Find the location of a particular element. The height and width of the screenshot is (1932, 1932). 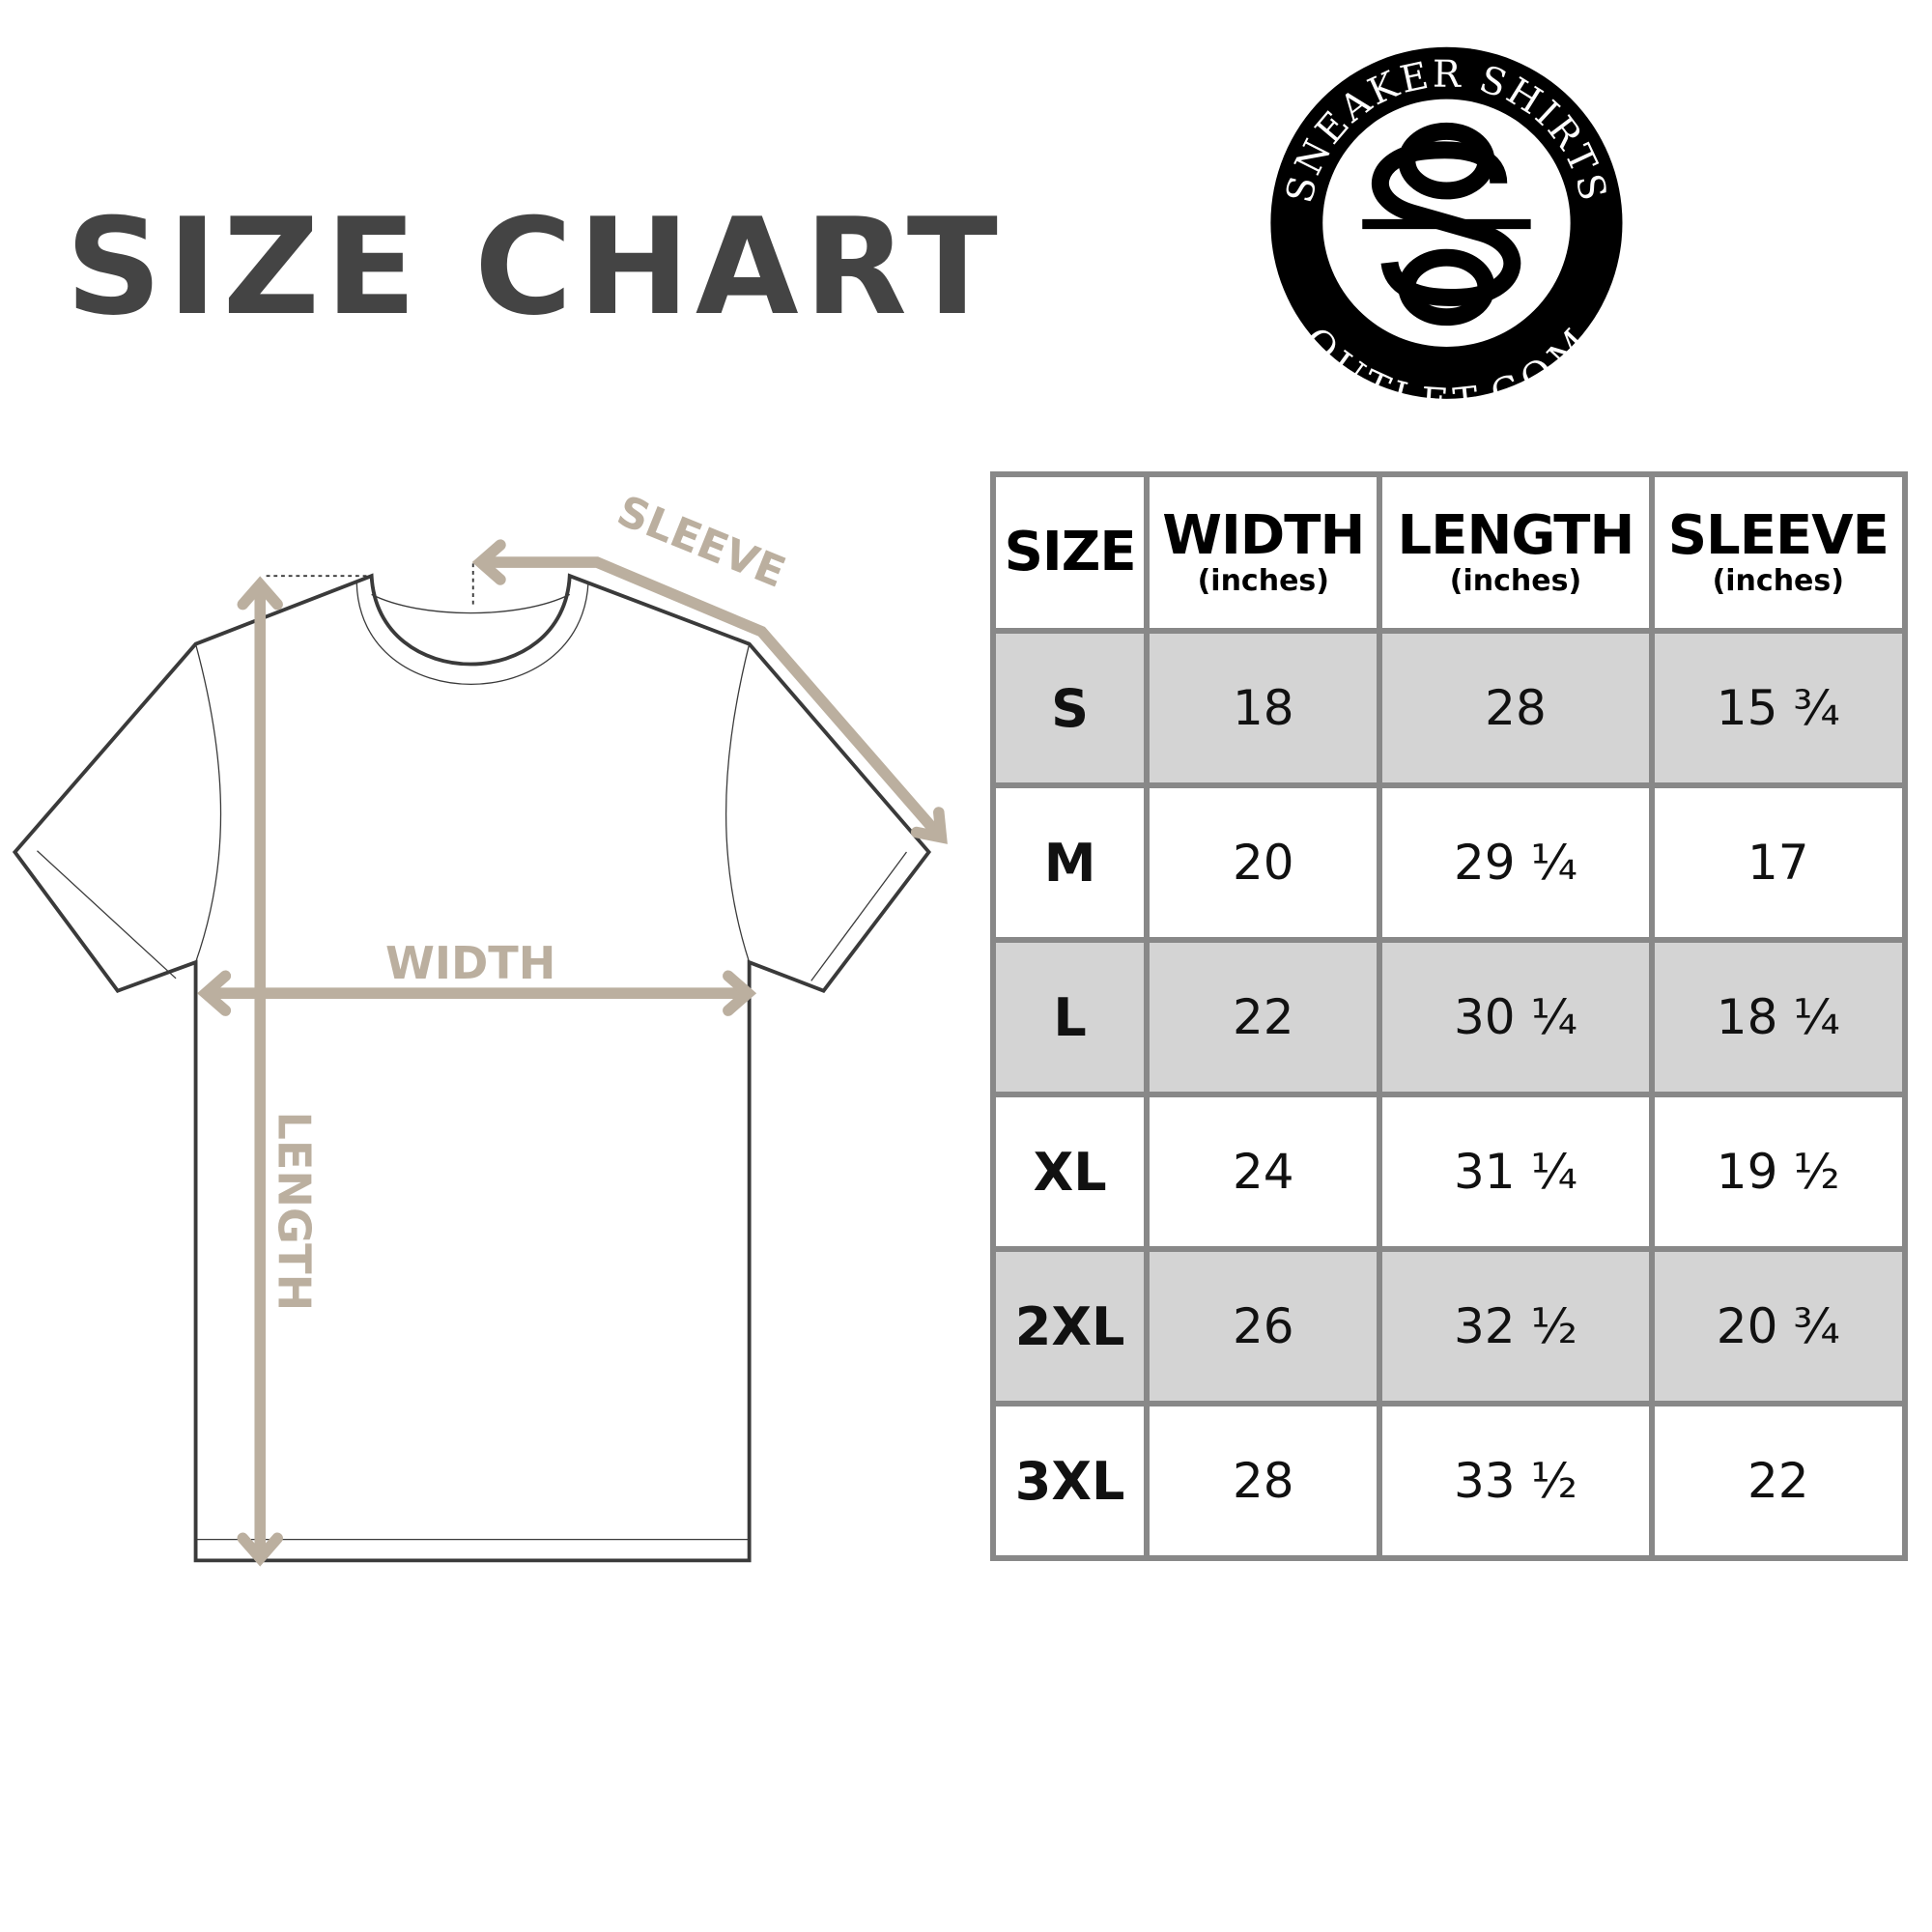

width-arrowhead-left is located at coordinates (214, 993).